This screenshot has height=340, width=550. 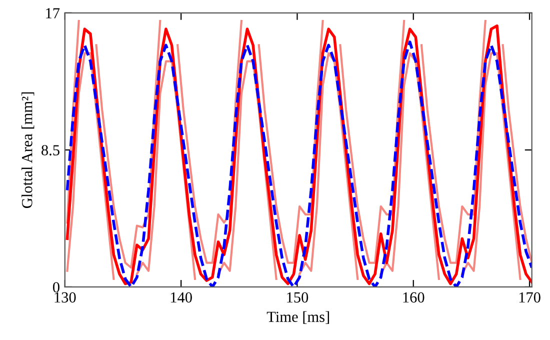 I want to click on x-tick-label: 130, so click(x=65, y=297).